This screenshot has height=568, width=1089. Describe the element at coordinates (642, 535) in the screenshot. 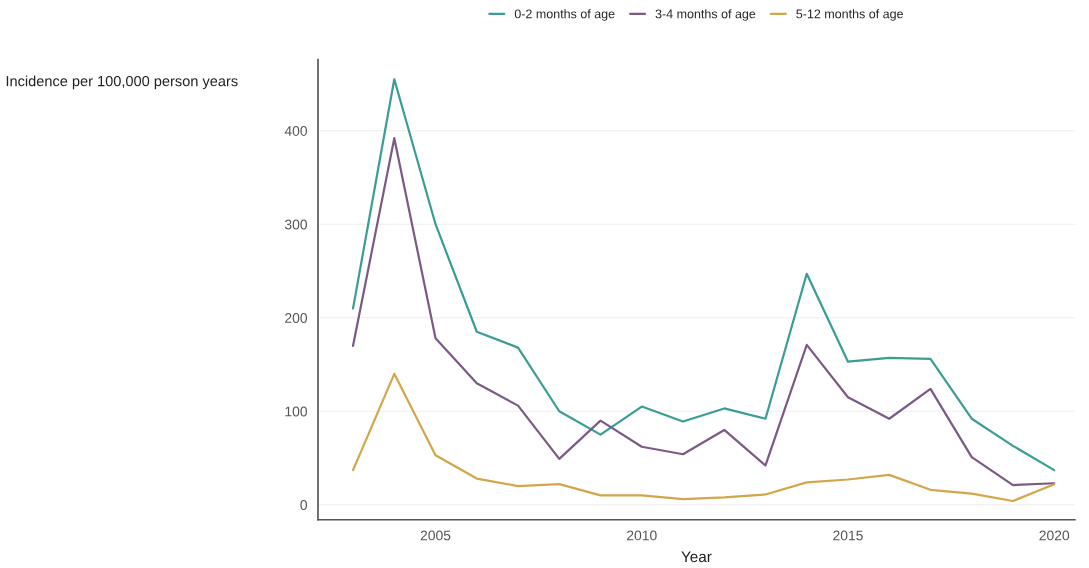

I see `x-tick-label: 2010` at that location.